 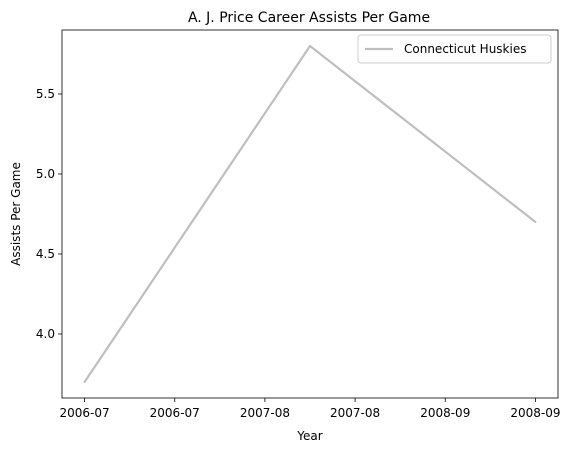 What do you see at coordinates (45, 254) in the screenshot?
I see `y-tick-label: 4.5` at bounding box center [45, 254].